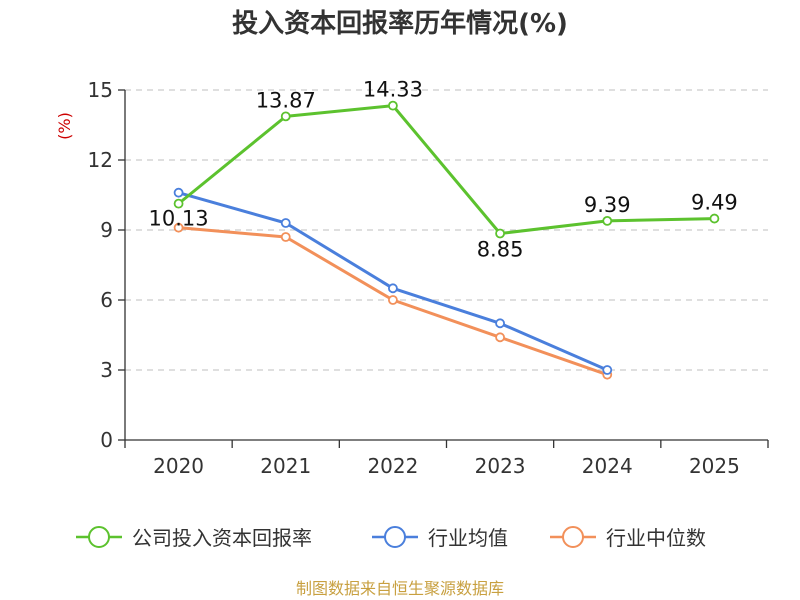  What do you see at coordinates (607, 370) in the screenshot?
I see `series-1-point-2024` at bounding box center [607, 370].